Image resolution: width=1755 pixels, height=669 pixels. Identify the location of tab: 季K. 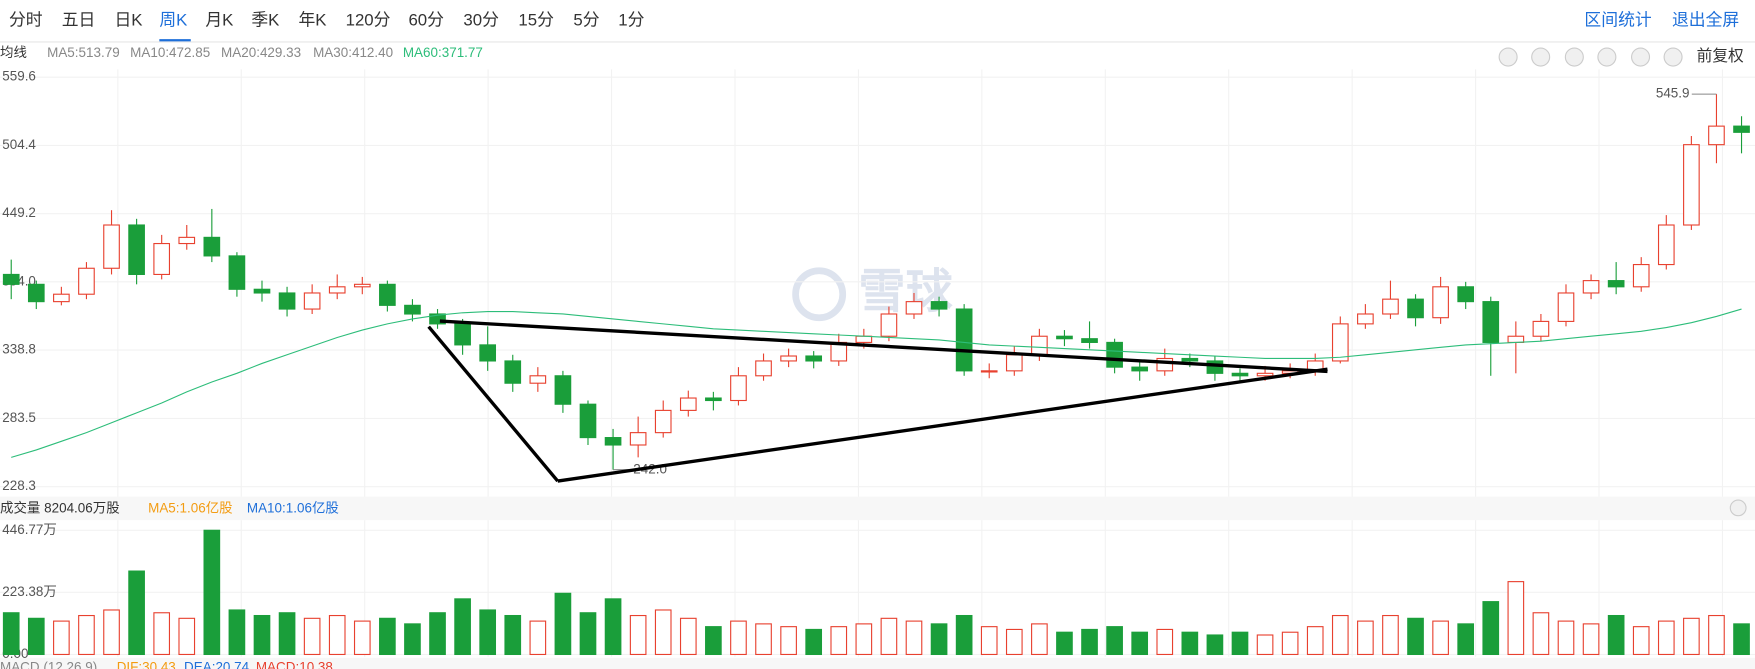
(265, 20).